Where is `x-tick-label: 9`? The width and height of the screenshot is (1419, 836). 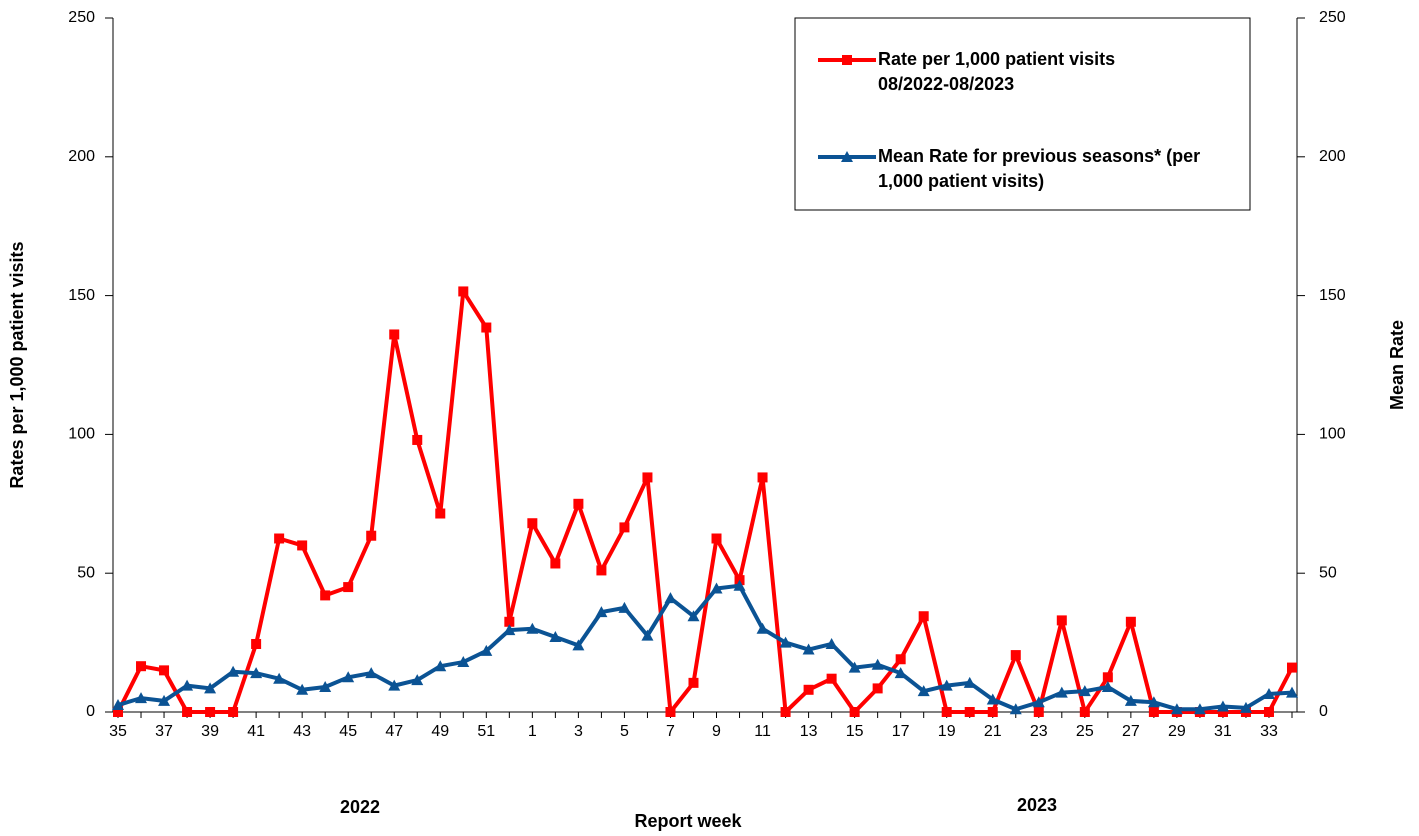
x-tick-label: 9 is located at coordinates (716, 731).